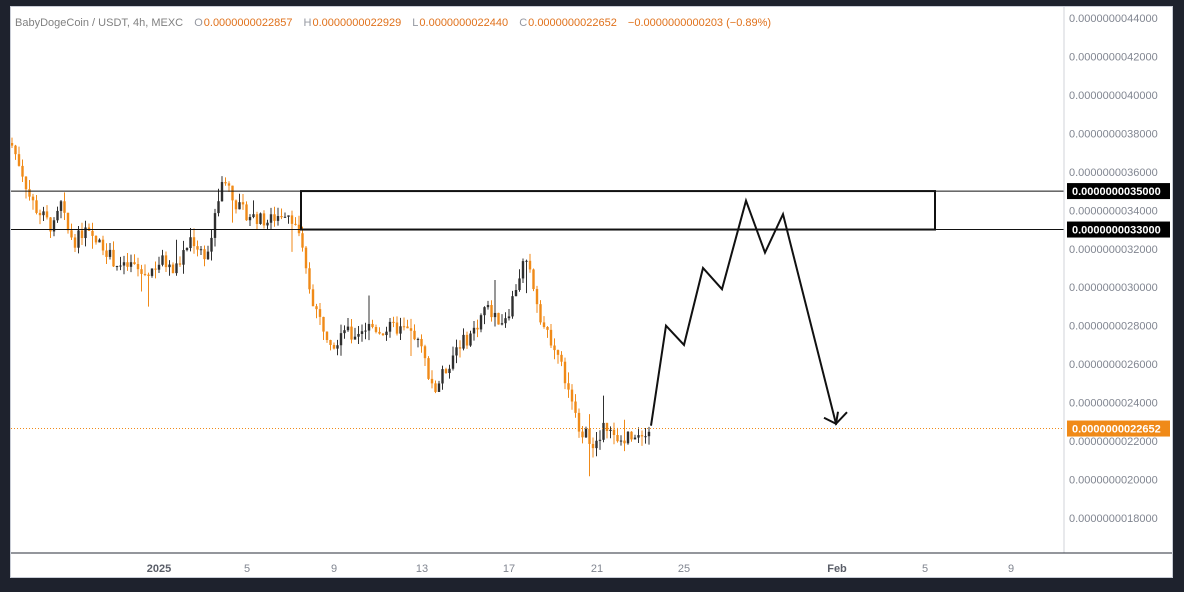 The height and width of the screenshot is (592, 1184). Describe the element at coordinates (618, 210) in the screenshot. I see `resistance-zone-box` at that location.